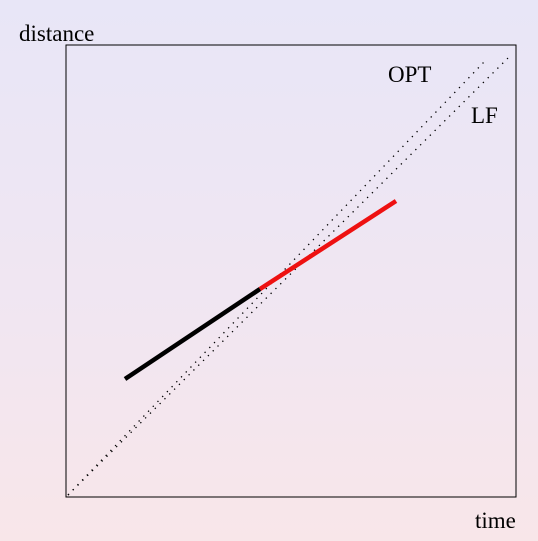  What do you see at coordinates (192, 334) in the screenshot?
I see `black-segment` at bounding box center [192, 334].